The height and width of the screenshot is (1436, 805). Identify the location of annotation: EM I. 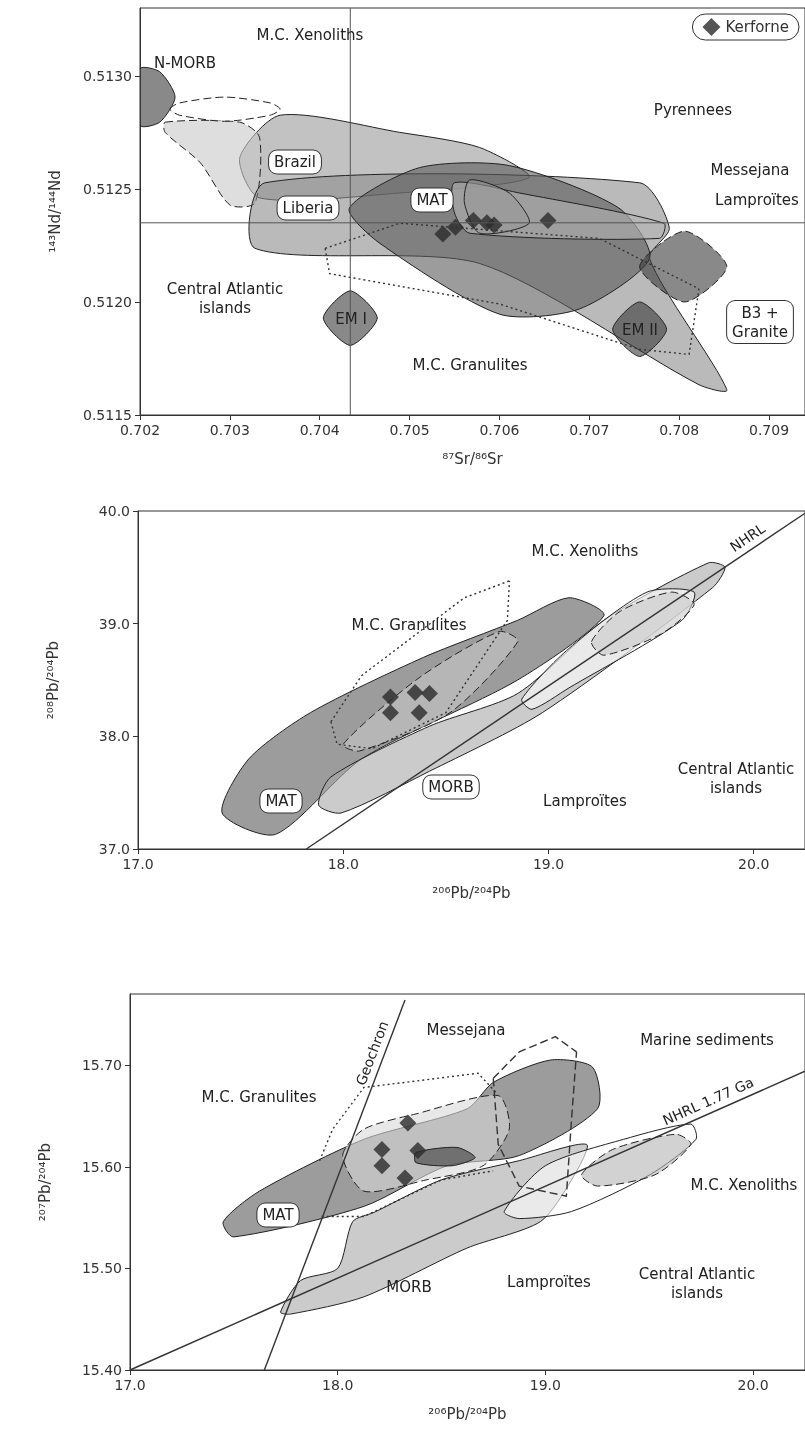
(351, 319).